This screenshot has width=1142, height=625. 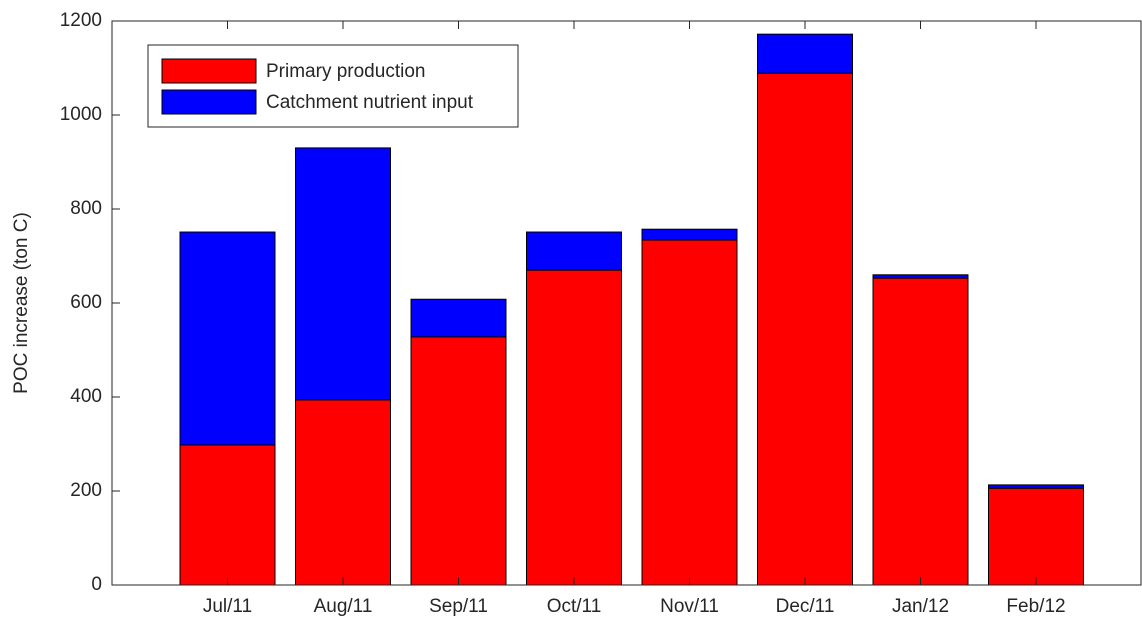 What do you see at coordinates (227, 606) in the screenshot?
I see `x-tick-label: Jul/11` at bounding box center [227, 606].